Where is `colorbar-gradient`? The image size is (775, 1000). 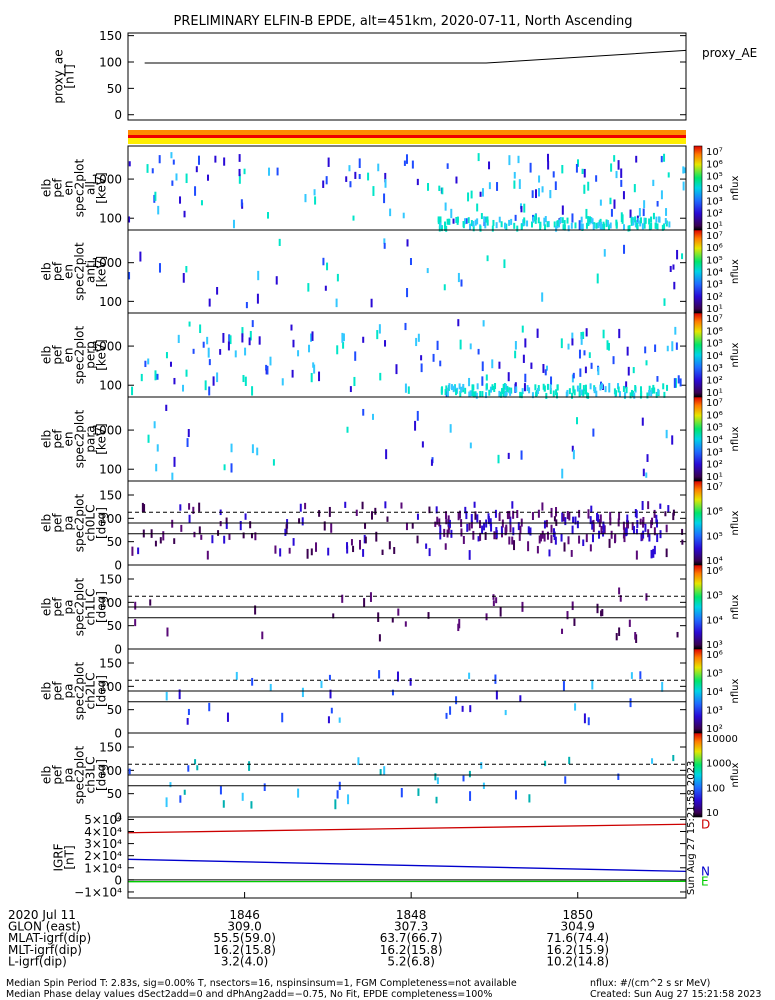 colorbar-gradient is located at coordinates (698, 523).